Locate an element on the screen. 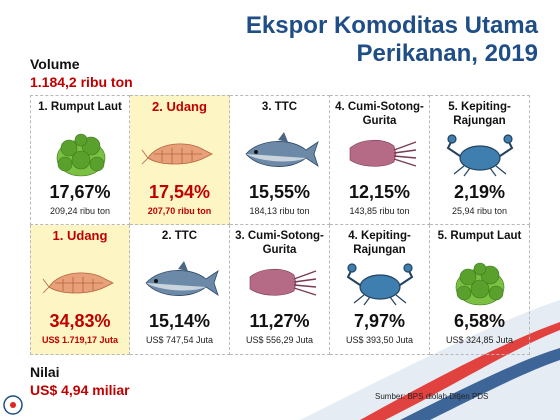  page-title: Ekspor Komoditas Utama Perikanan, 2019 is located at coordinates (392, 40).